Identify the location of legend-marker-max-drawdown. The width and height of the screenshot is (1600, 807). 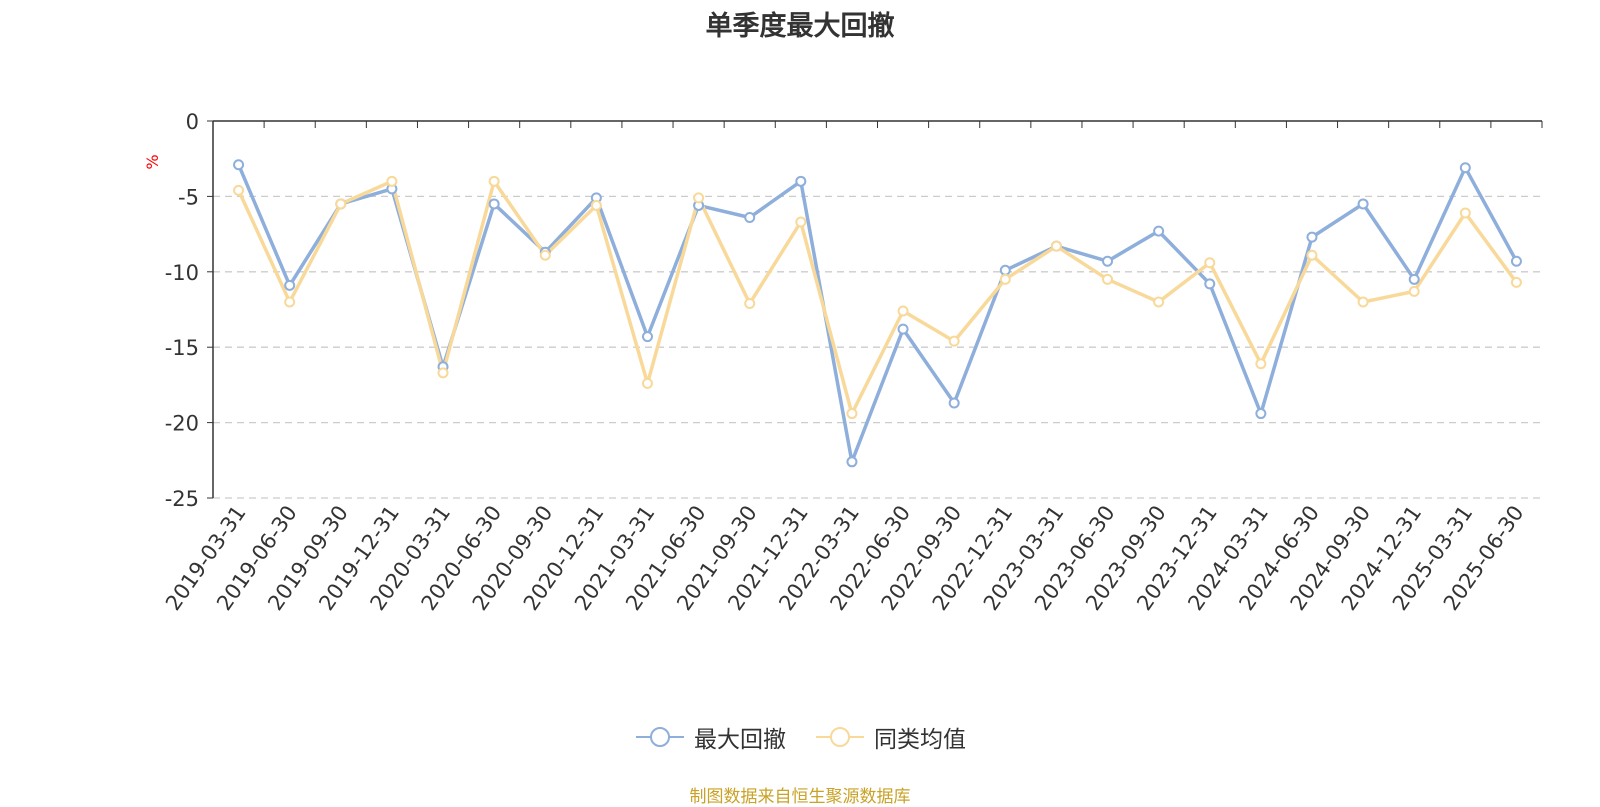
(660, 737).